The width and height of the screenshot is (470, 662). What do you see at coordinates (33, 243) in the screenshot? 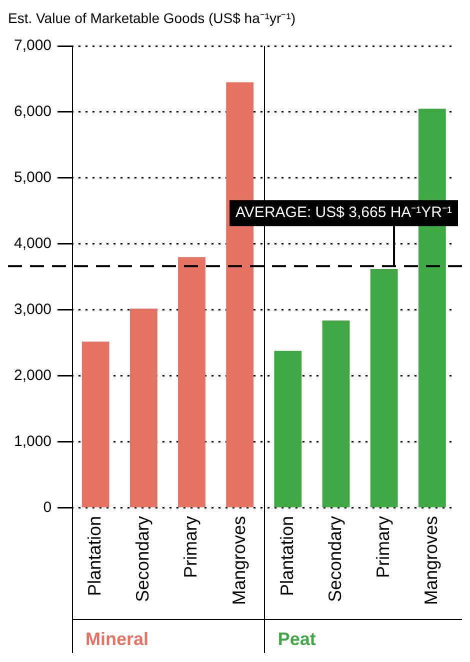
I see `y-tick-label: 4,000` at bounding box center [33, 243].